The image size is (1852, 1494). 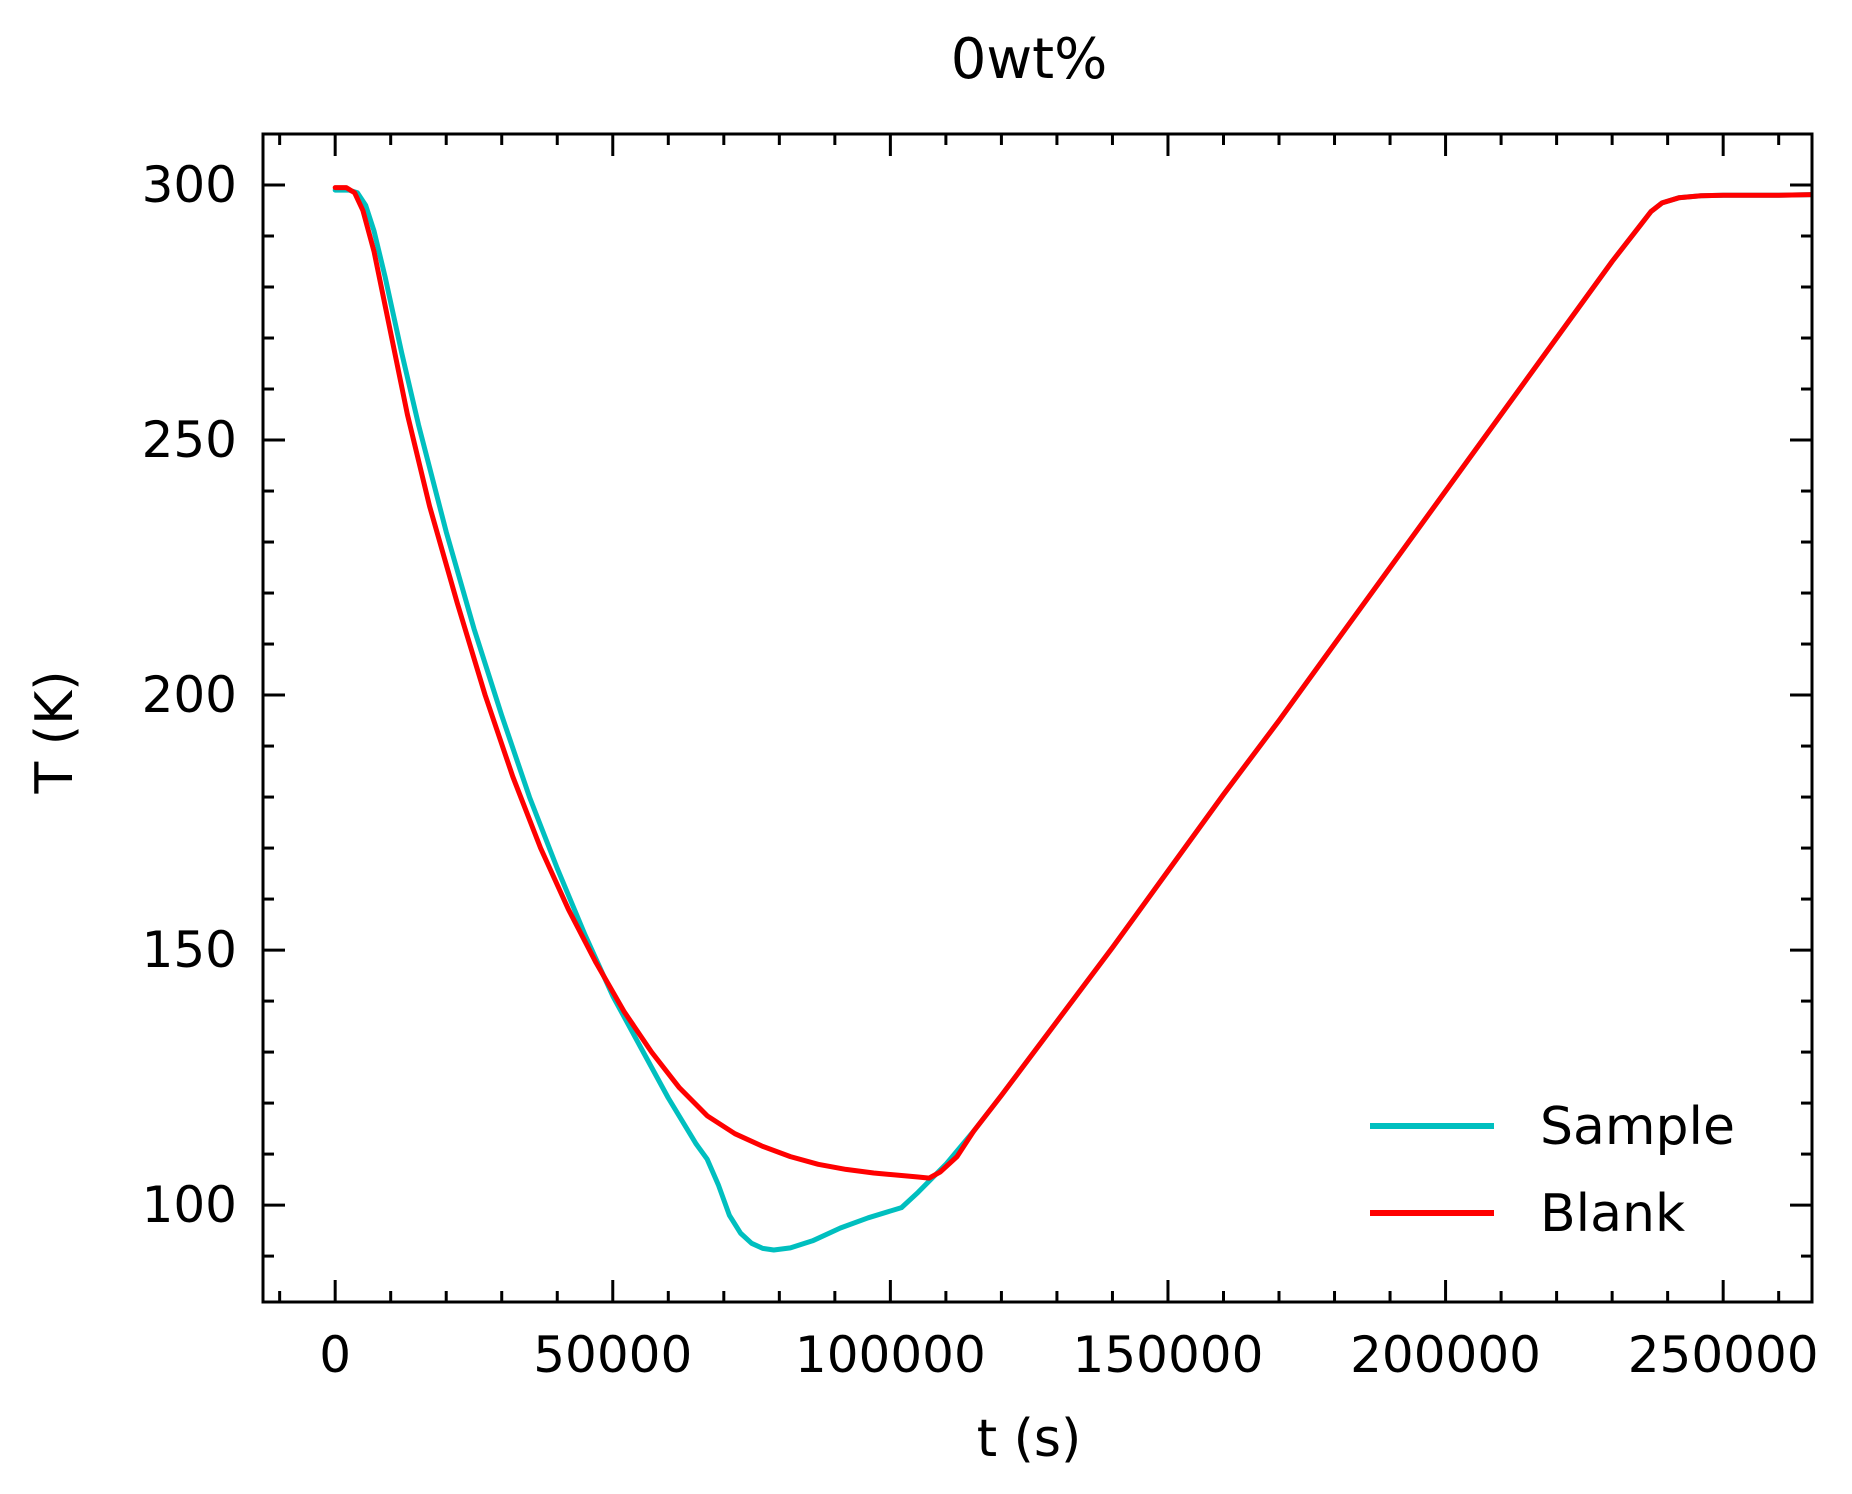 I want to click on chart-title: 0wt%, so click(x=1029, y=59).